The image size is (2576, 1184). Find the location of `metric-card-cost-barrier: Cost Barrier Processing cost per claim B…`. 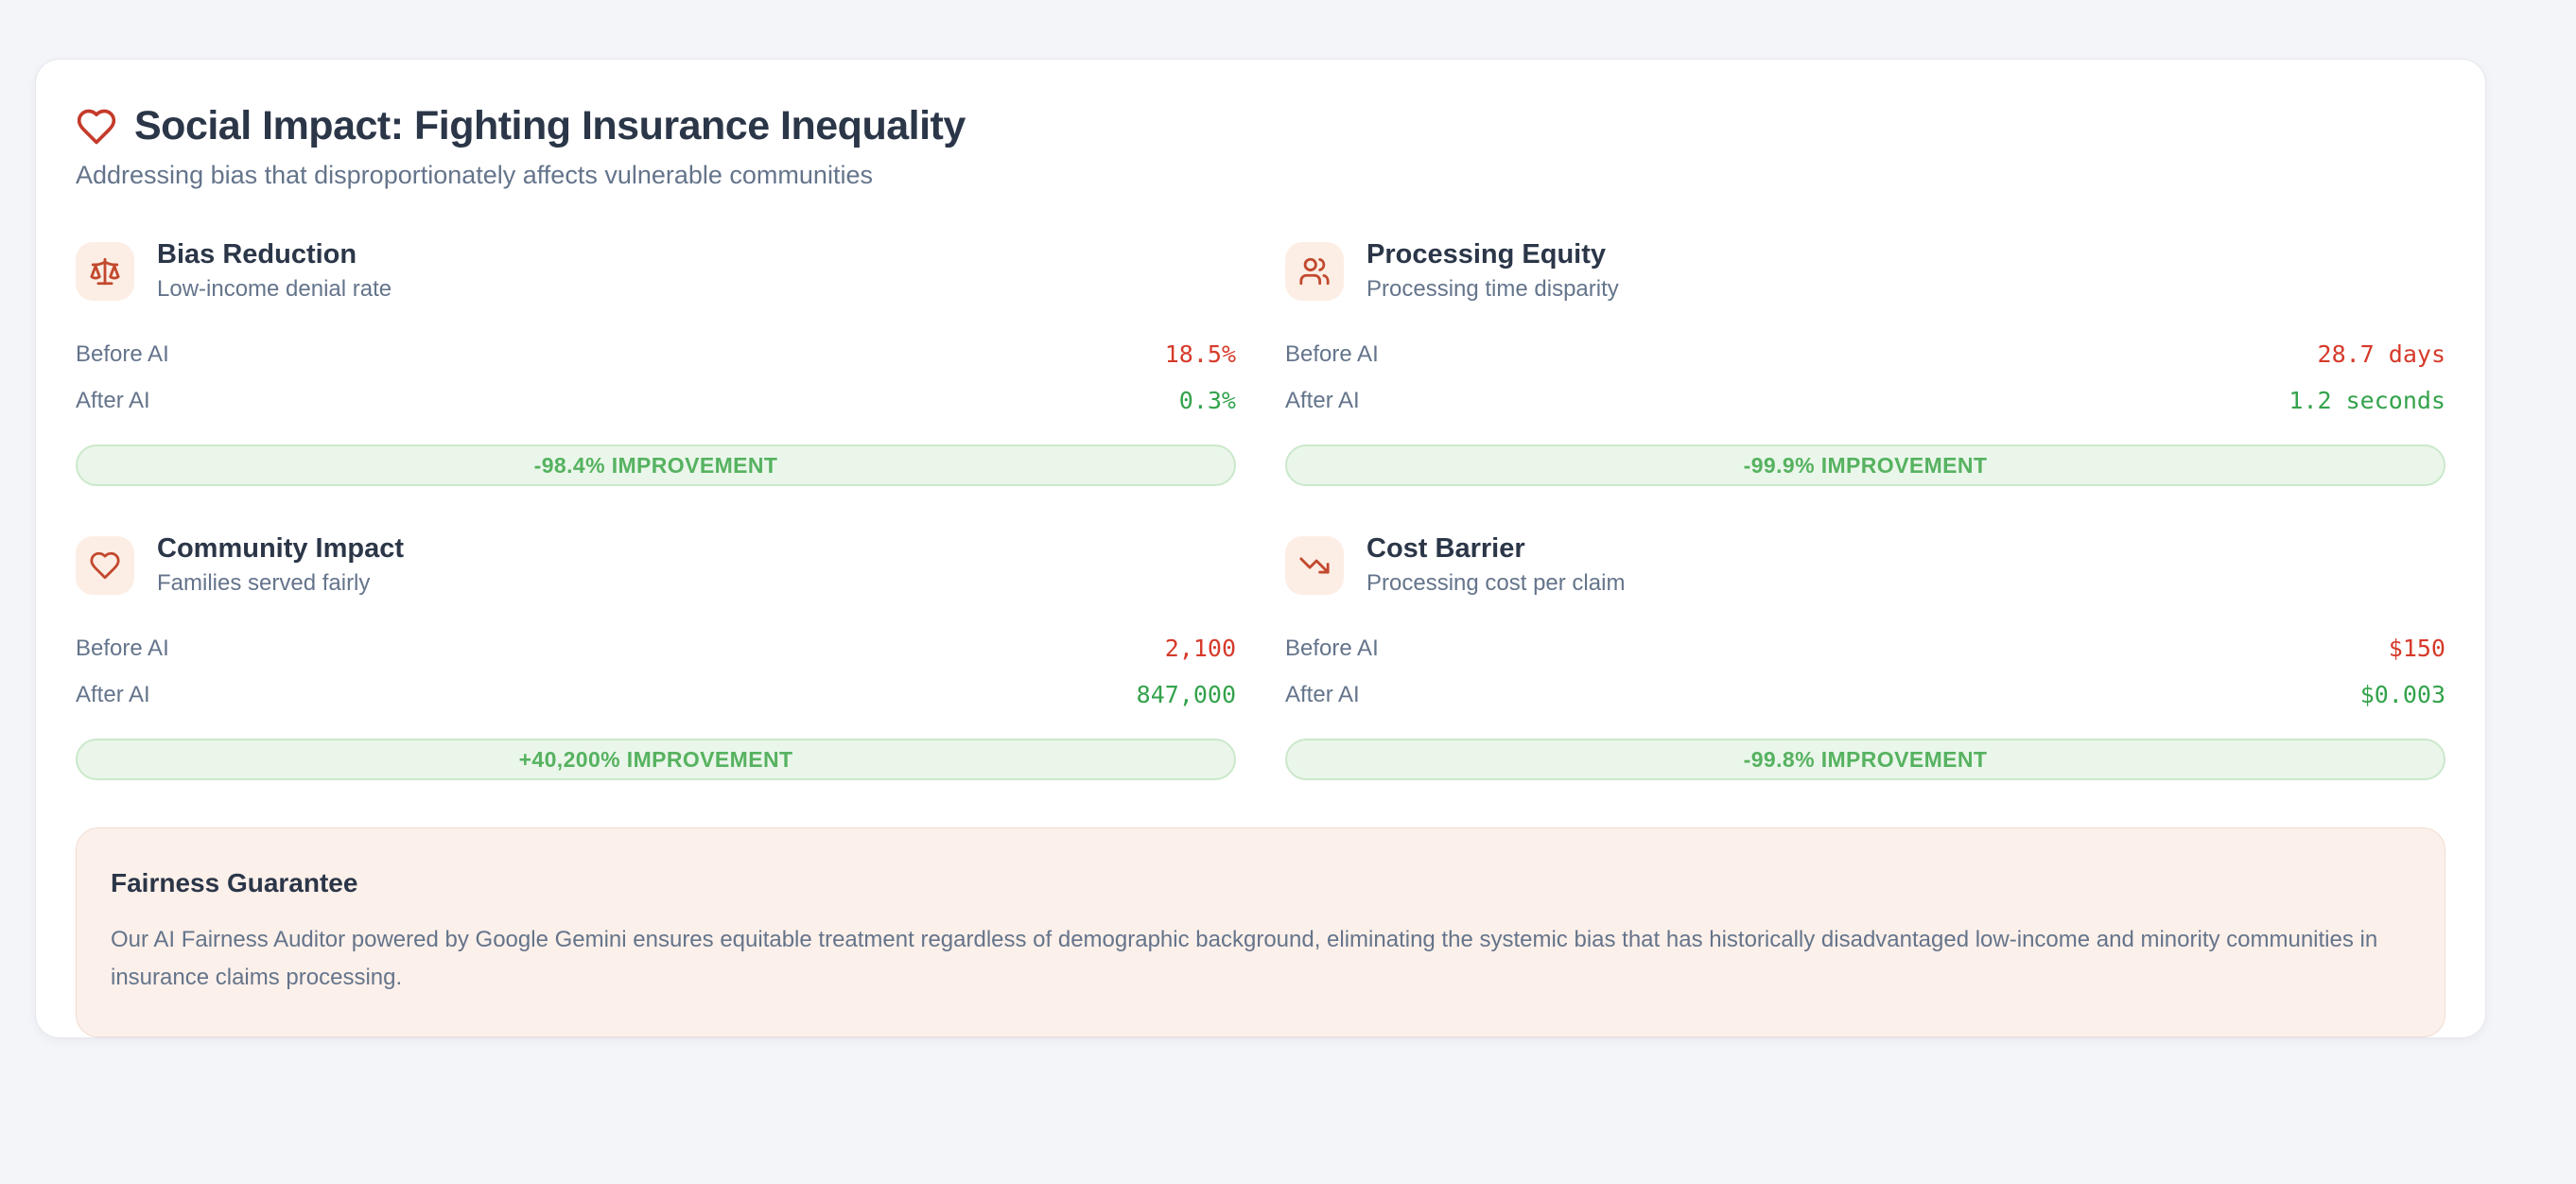

metric-card-cost-barrier: Cost Barrier Processing cost per claim B… is located at coordinates (1865, 656).